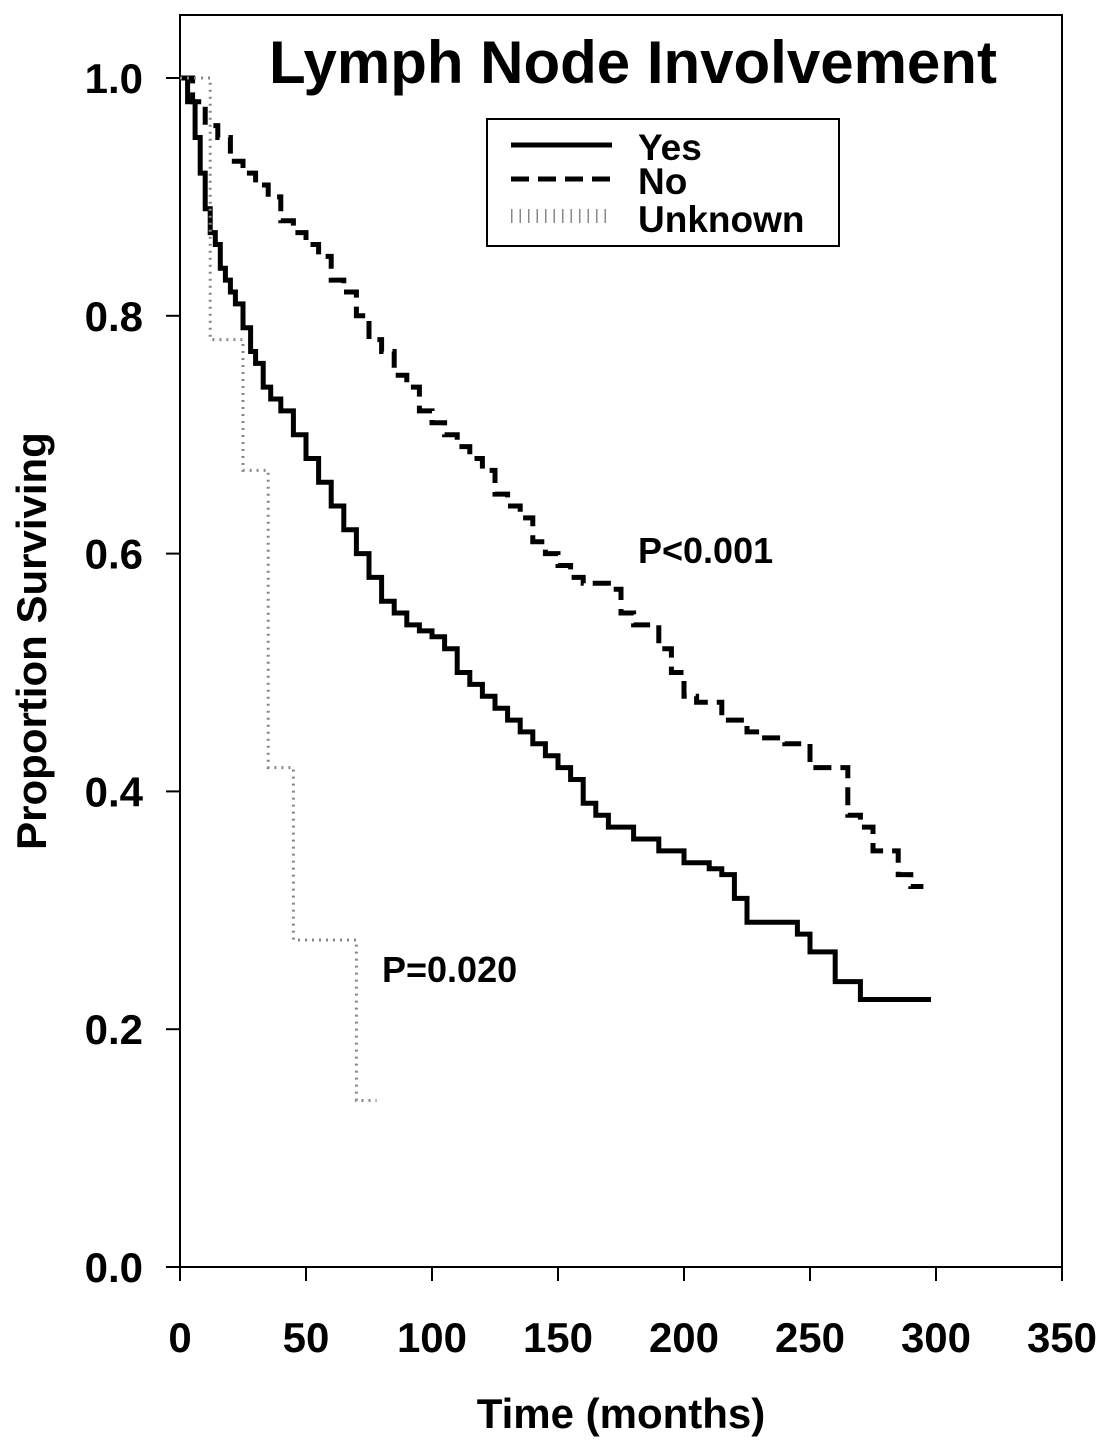  I want to click on annotation-p-yes-vs-no: P<0.001, so click(705, 550).